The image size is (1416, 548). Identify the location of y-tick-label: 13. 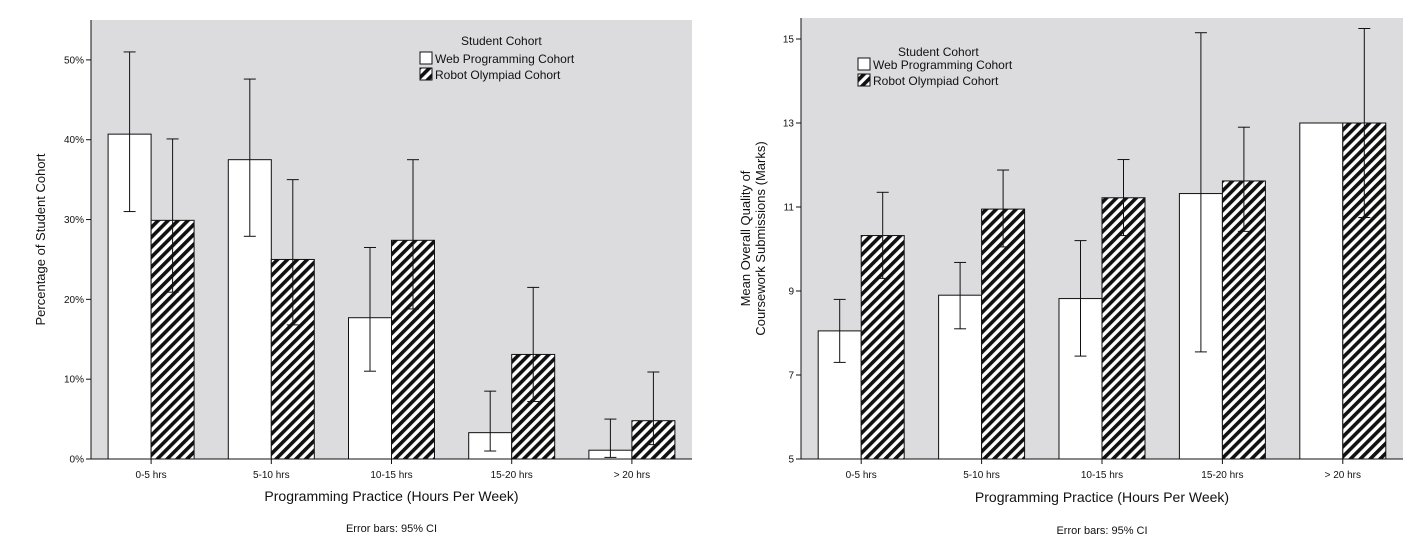
(789, 124).